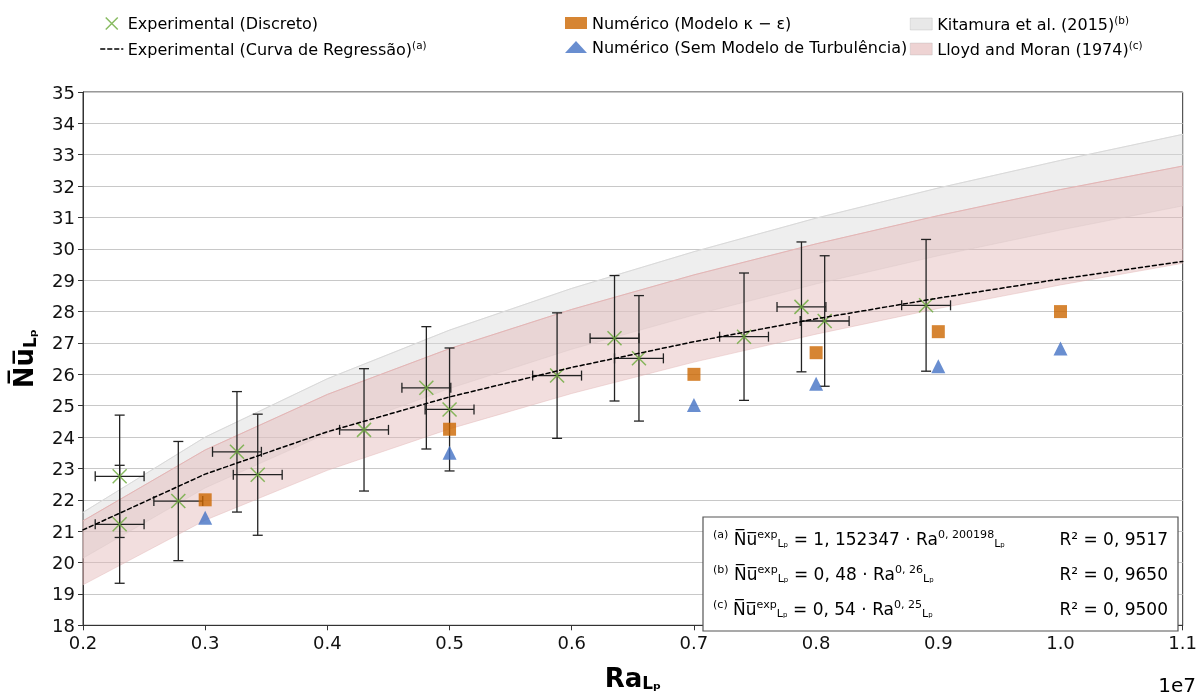  What do you see at coordinates (63, 500) in the screenshot?
I see `y-tick-label: 22` at bounding box center [63, 500].